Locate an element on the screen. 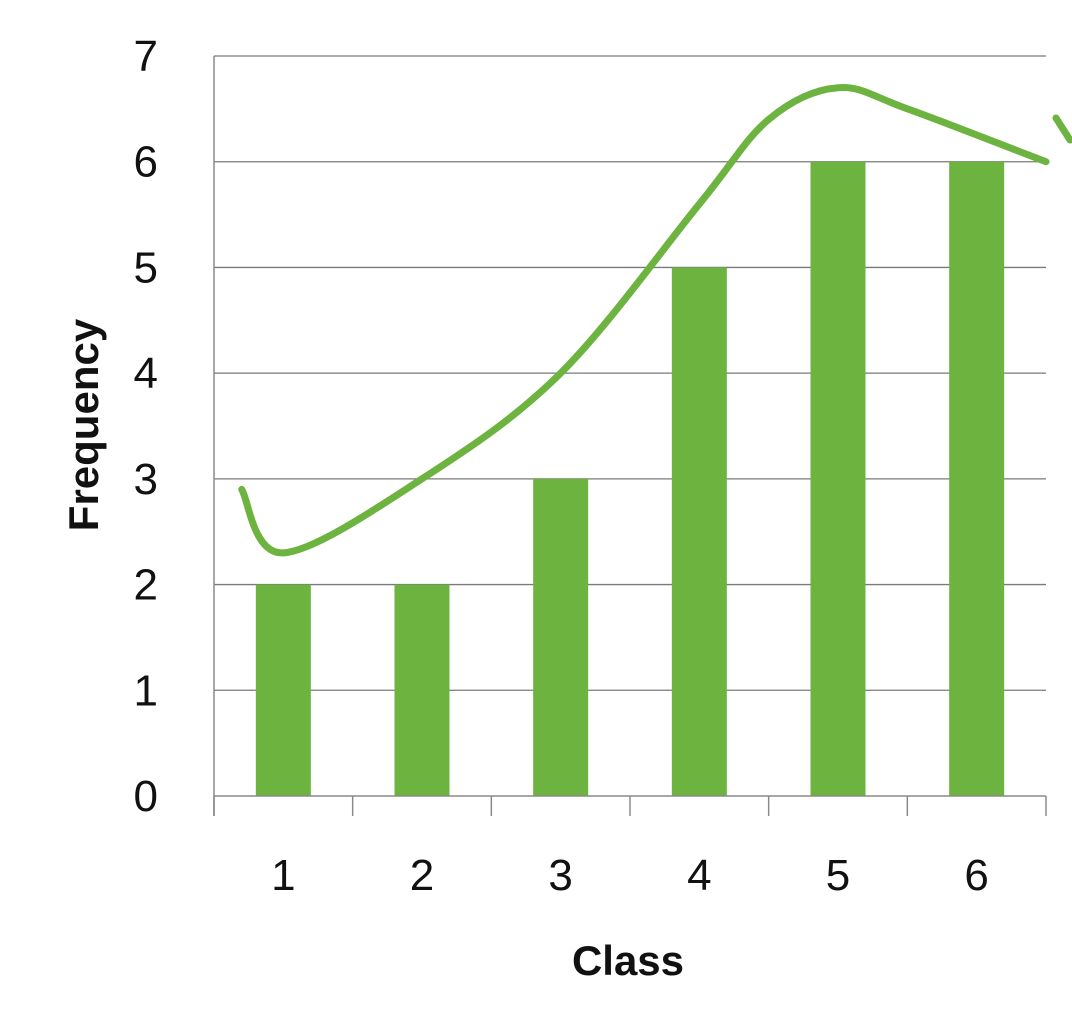  y-tick-label-2: 2 is located at coordinates (146, 585).